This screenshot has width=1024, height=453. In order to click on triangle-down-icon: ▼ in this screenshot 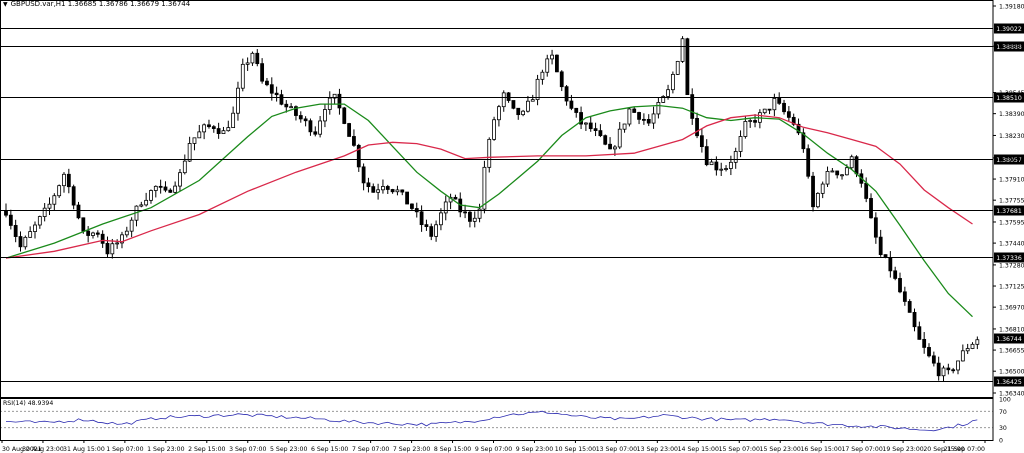, I will do `click(5, 4)`.